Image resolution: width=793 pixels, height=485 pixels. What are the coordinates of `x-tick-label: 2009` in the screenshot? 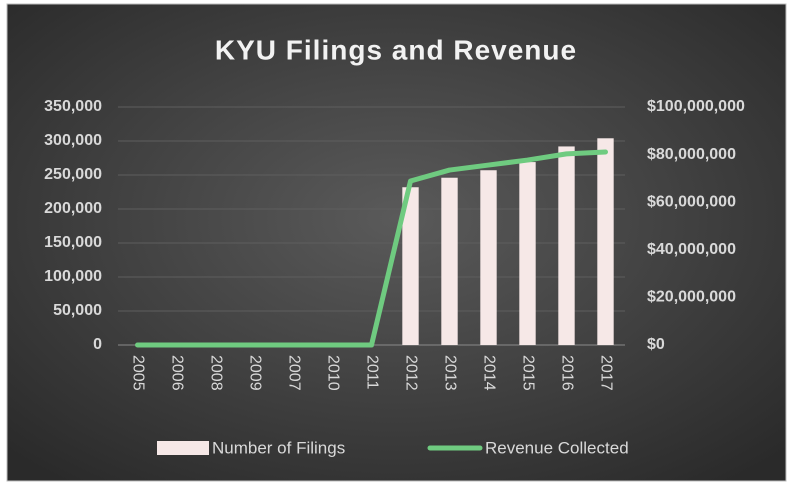 It's located at (254, 373).